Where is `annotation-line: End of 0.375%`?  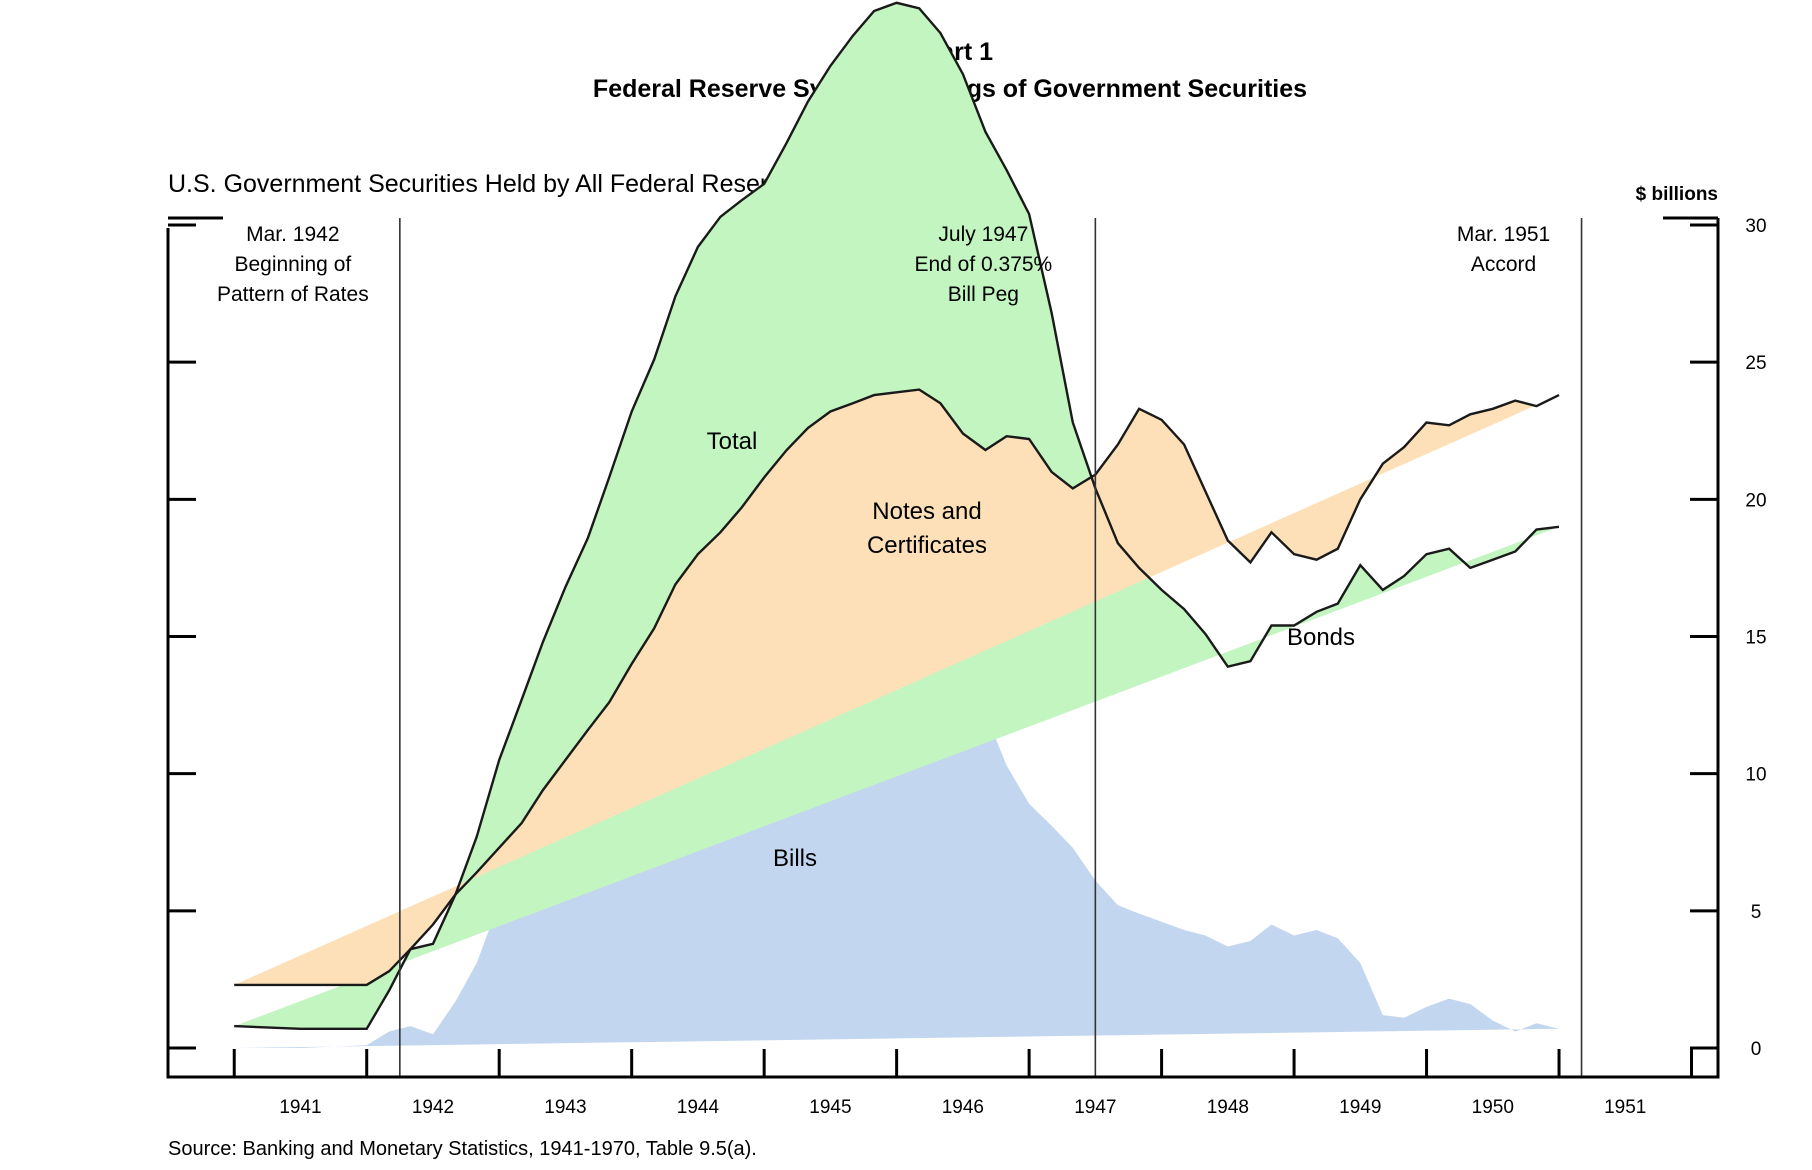 annotation-line: End of 0.375% is located at coordinates (983, 264).